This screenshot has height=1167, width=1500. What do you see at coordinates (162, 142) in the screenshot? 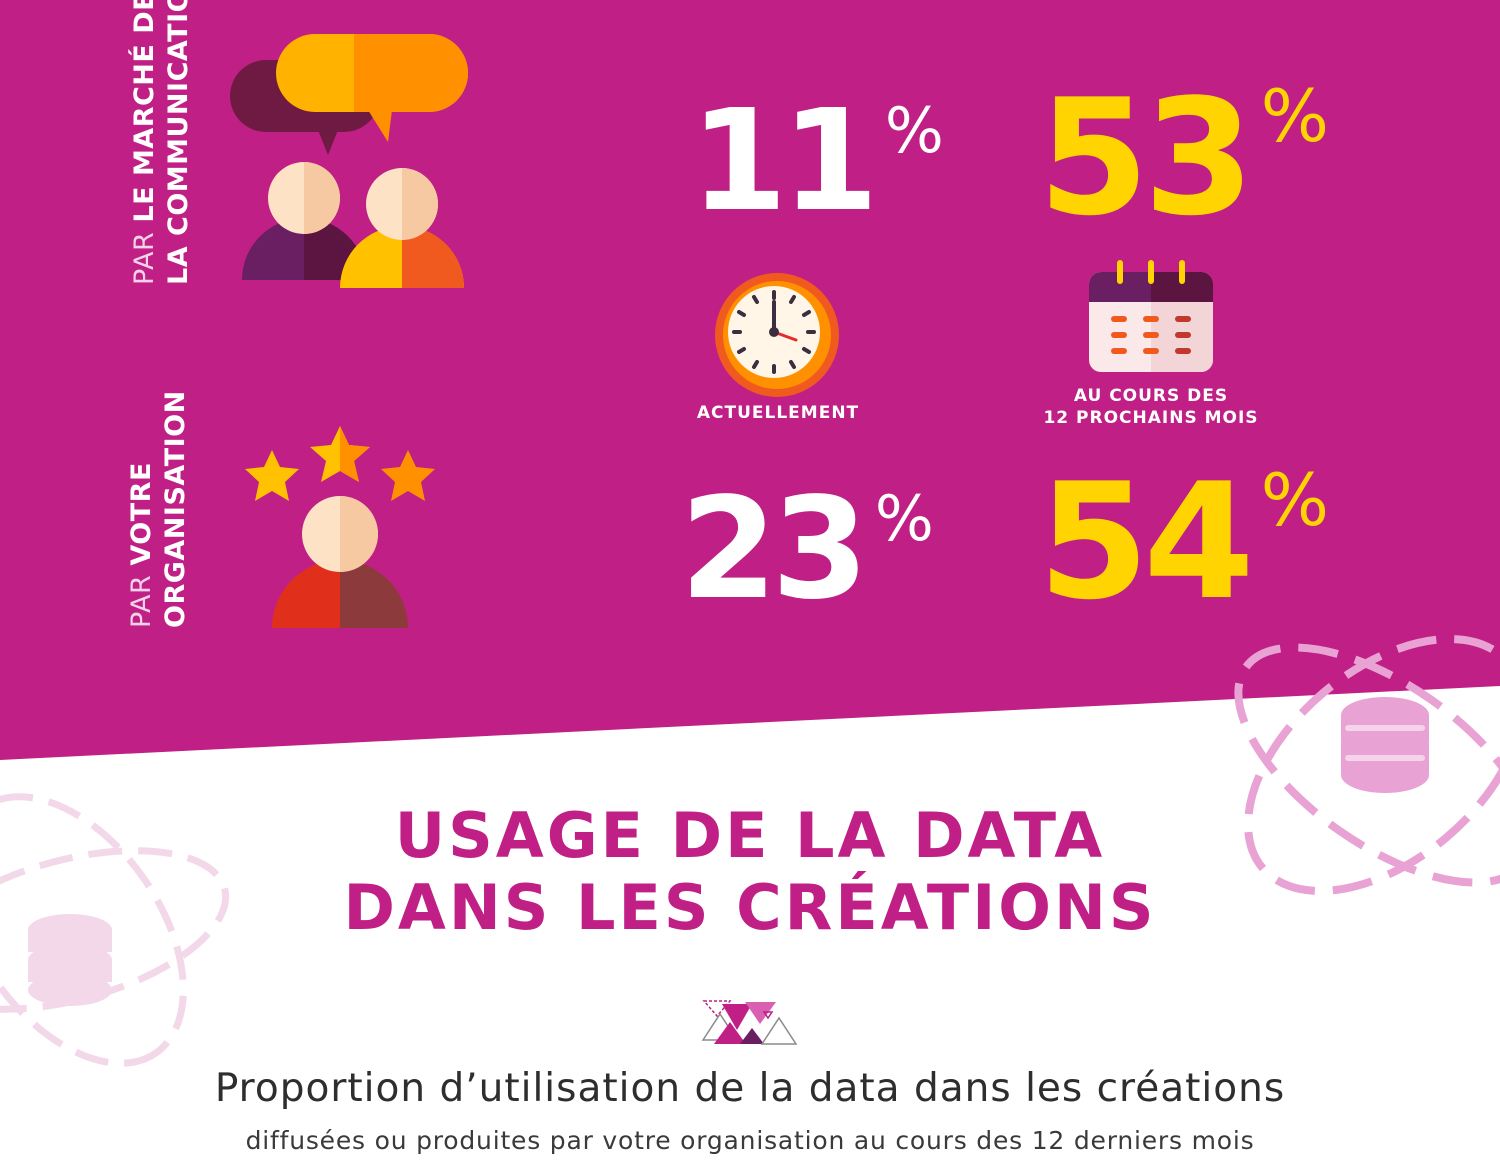
I see `row1-label: PAR LE MARCHÉ DE LA COMMUNICATIO` at bounding box center [162, 142].